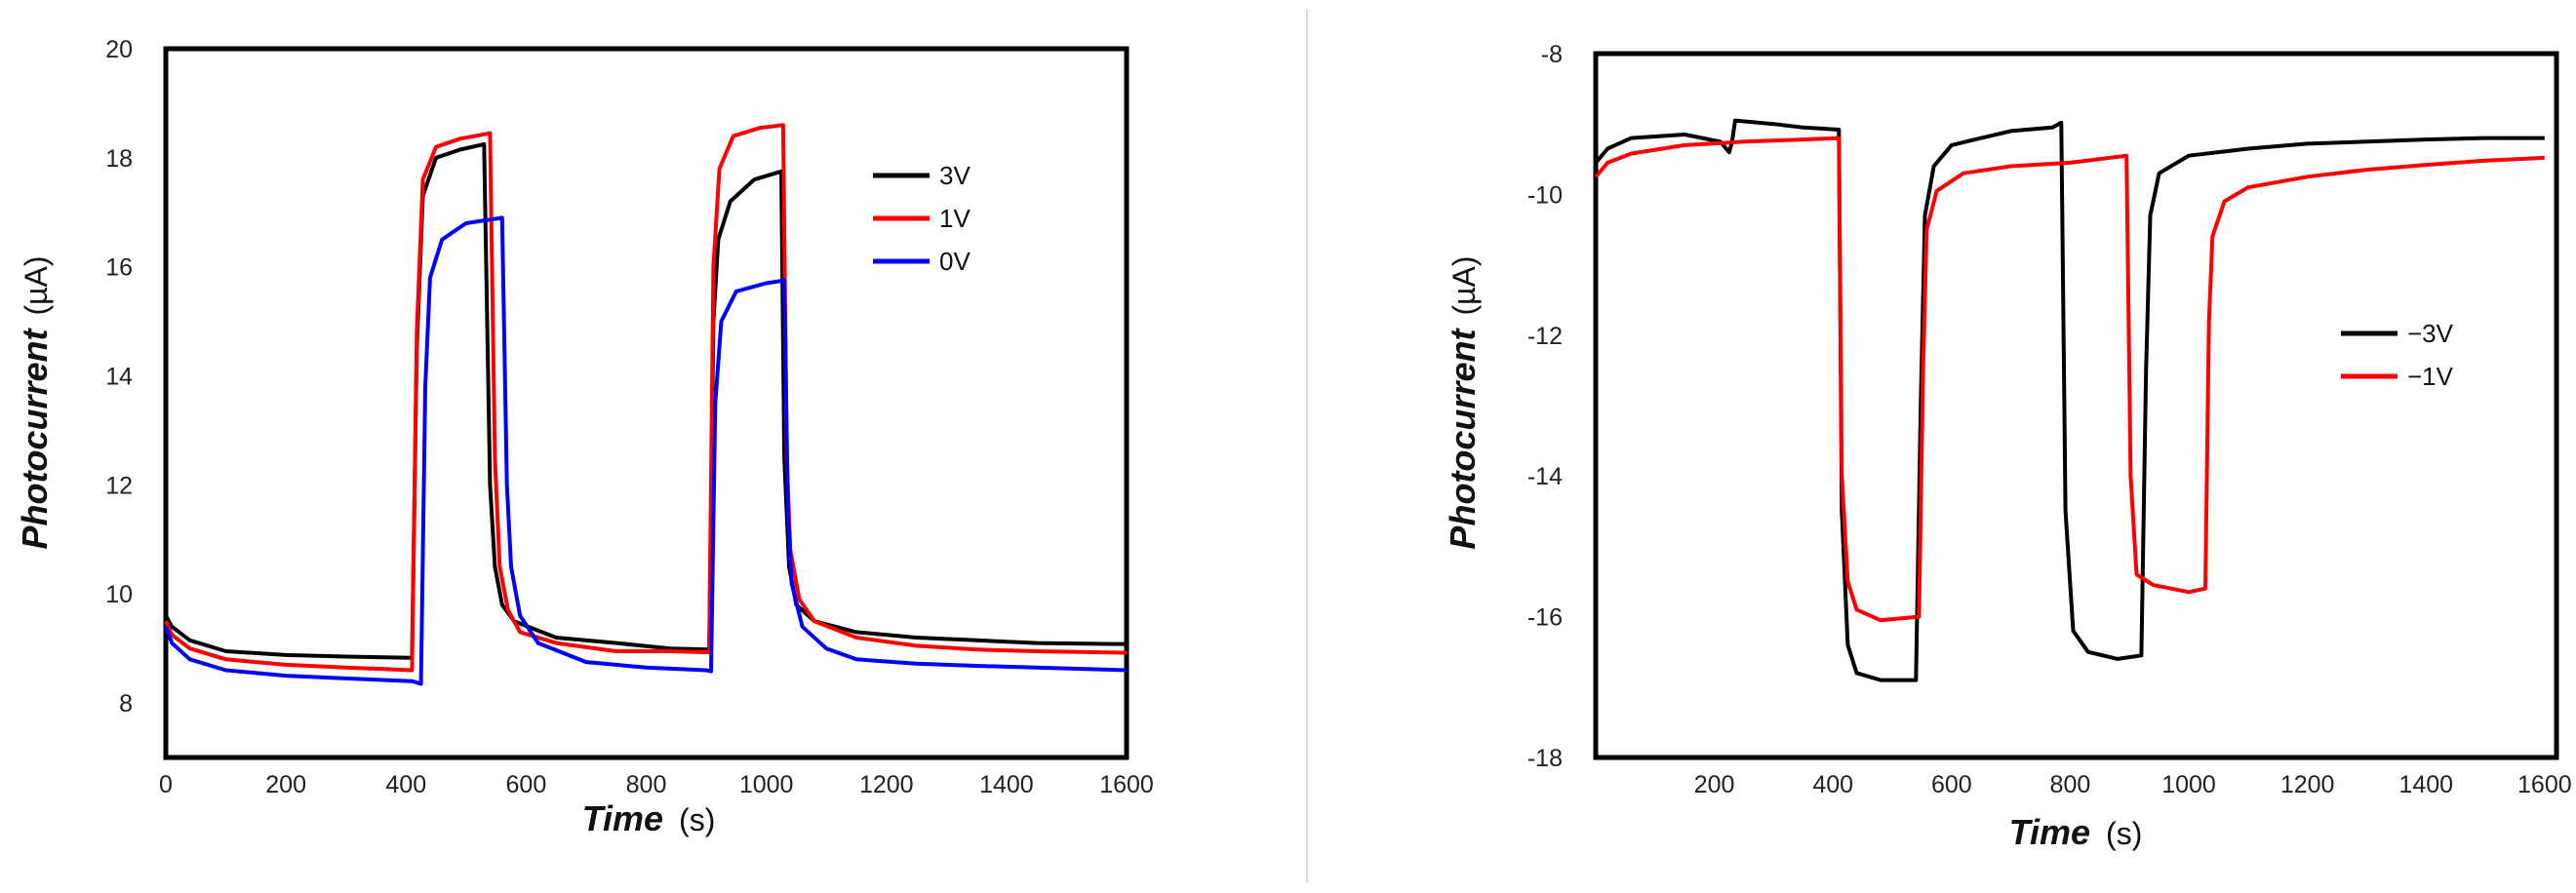 This screenshot has height=893, width=2576. What do you see at coordinates (35, 439) in the screenshot?
I see `left-y-axis-title: Photocurrent` at bounding box center [35, 439].